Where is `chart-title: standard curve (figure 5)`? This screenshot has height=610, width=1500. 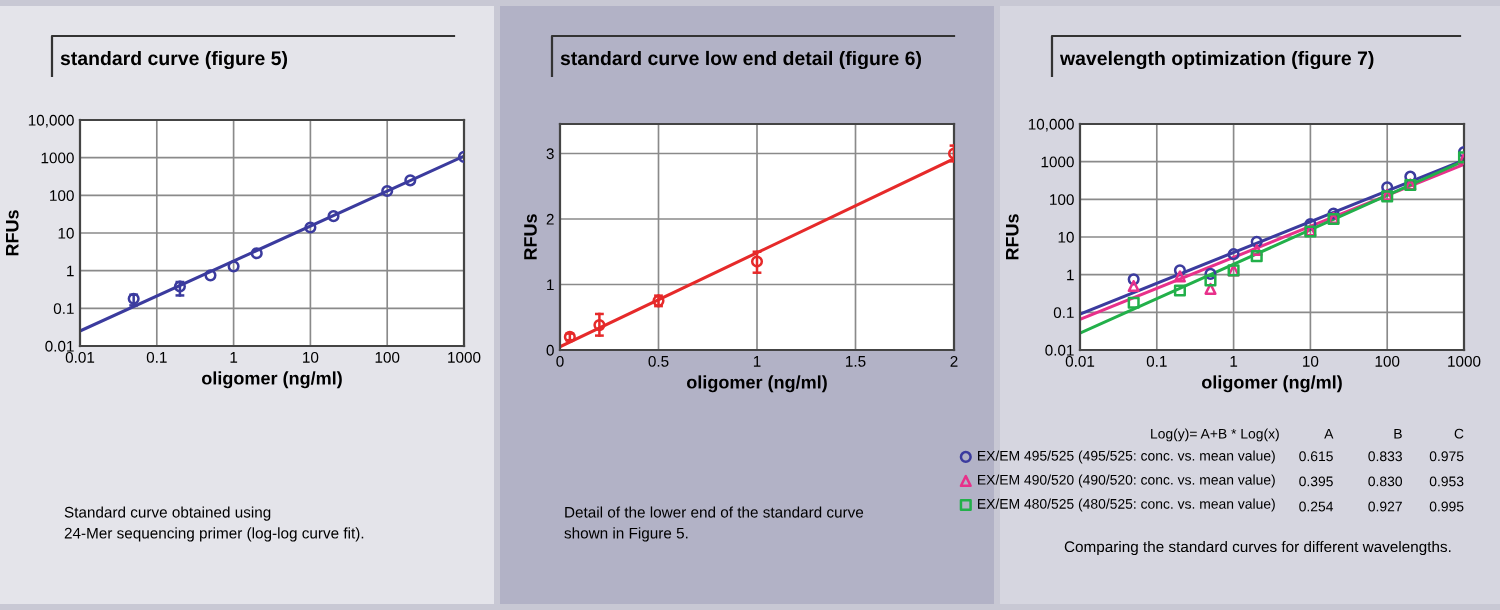 chart-title: standard curve (figure 5) is located at coordinates (174, 60).